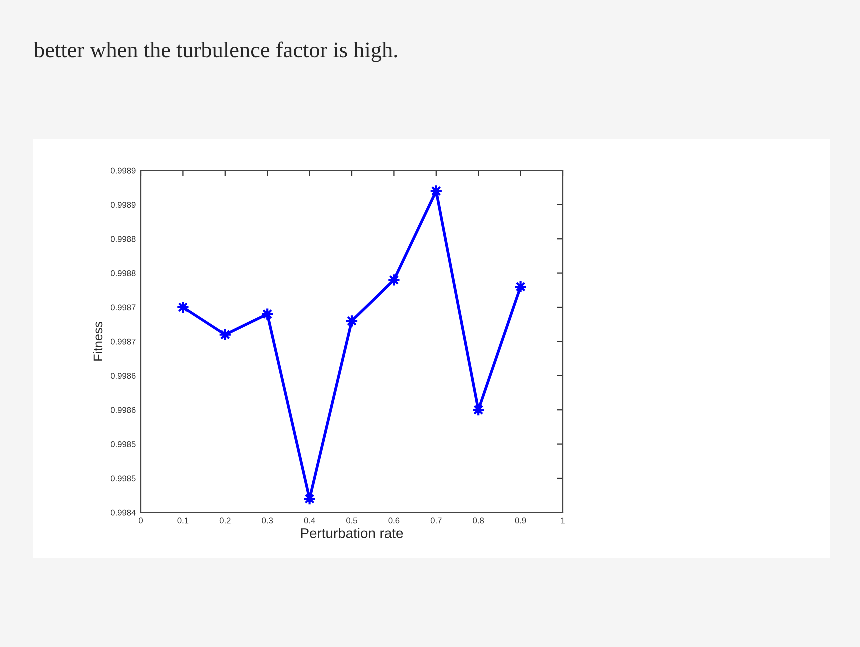 The width and height of the screenshot is (860, 647). Describe the element at coordinates (268, 521) in the screenshot. I see `x-tick-label: 0.3` at that location.